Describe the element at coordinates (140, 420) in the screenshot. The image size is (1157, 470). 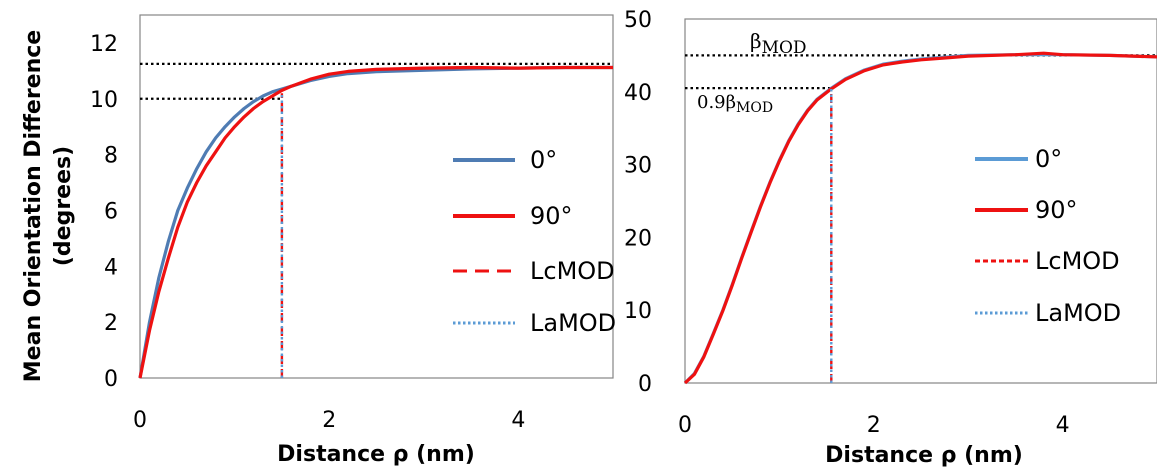
I see `left-x-tick-label: 0` at that location.